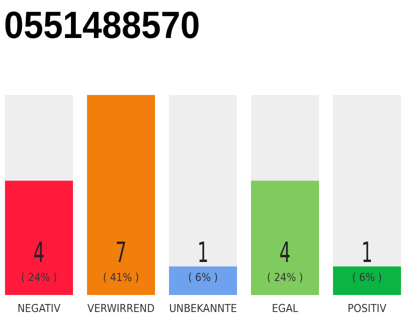 This screenshot has width=410, height=320. What do you see at coordinates (39, 308) in the screenshot?
I see `x-tick-label: NEGATIV` at bounding box center [39, 308].